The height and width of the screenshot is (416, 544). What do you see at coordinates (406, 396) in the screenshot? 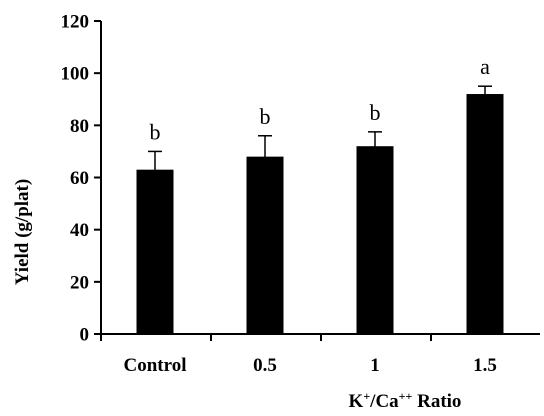
I see `x-axis-title-sup2: ++` at bounding box center [406, 396].